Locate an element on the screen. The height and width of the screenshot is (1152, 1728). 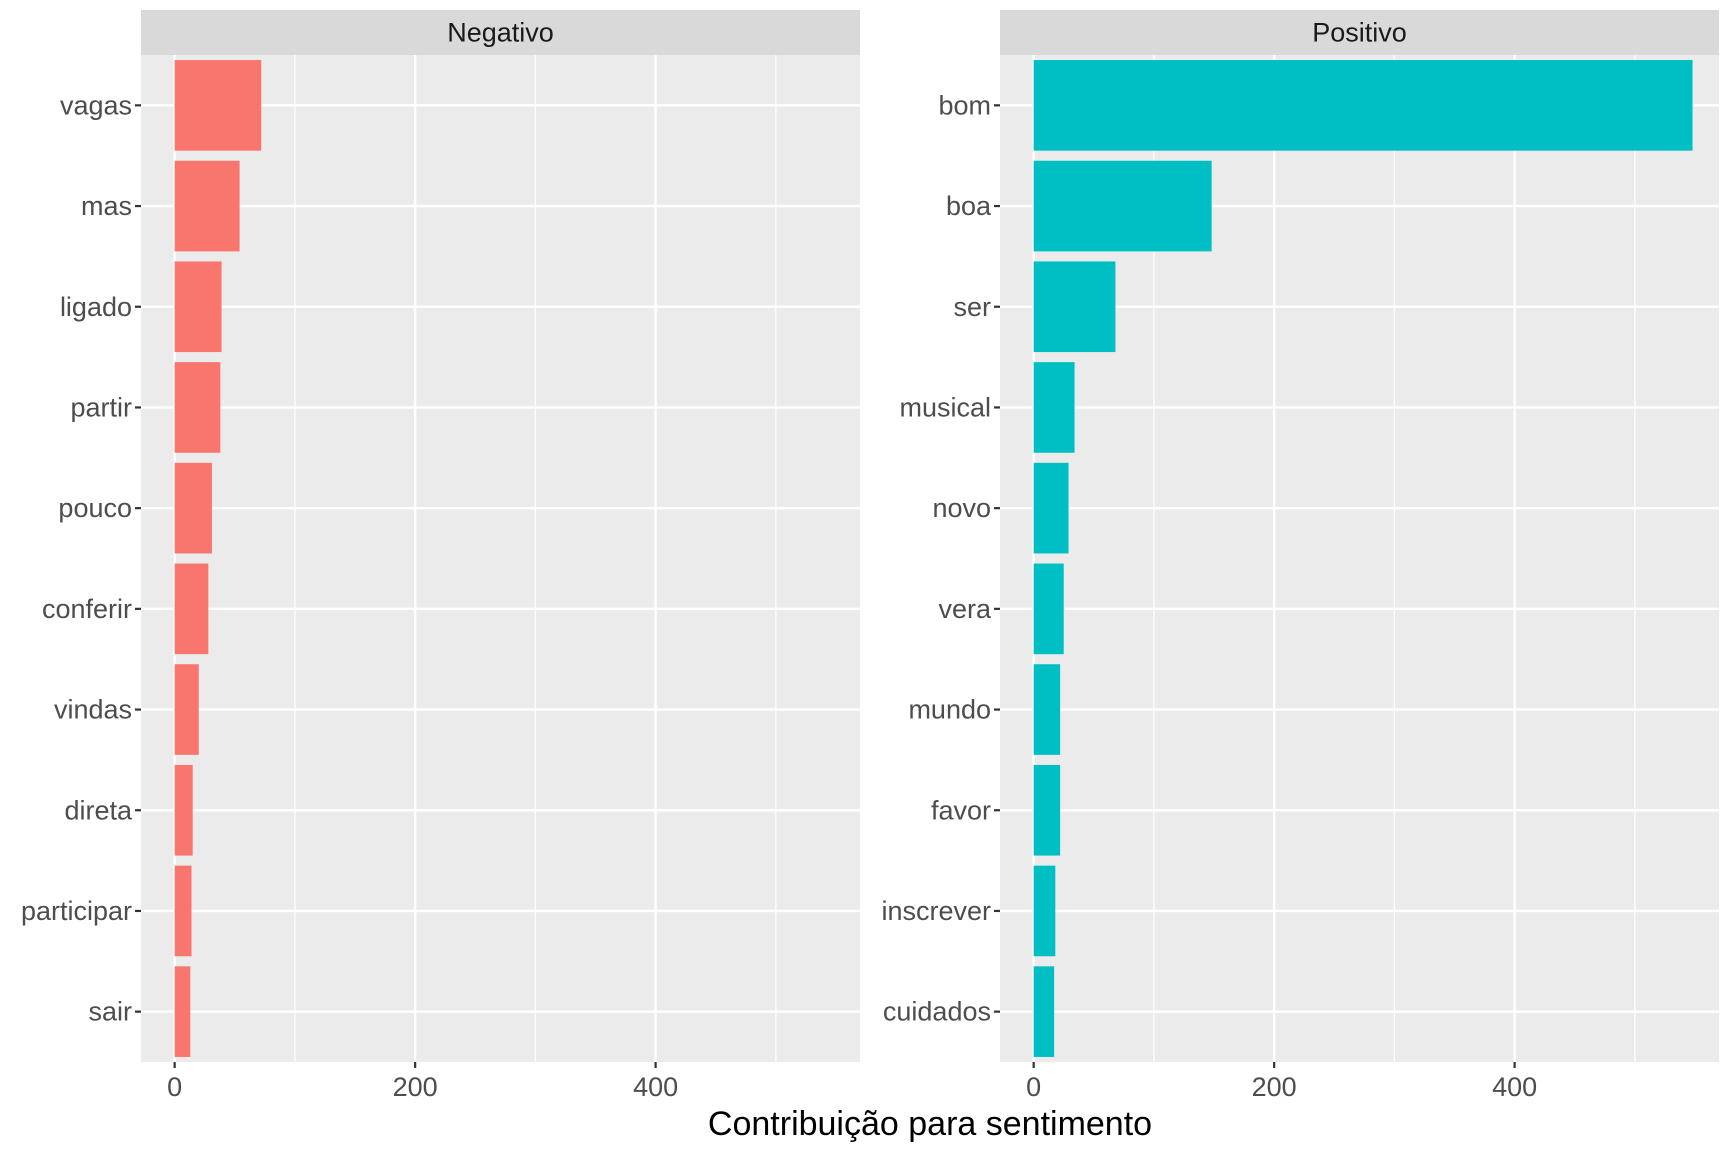
bar-conferir is located at coordinates (191, 609).